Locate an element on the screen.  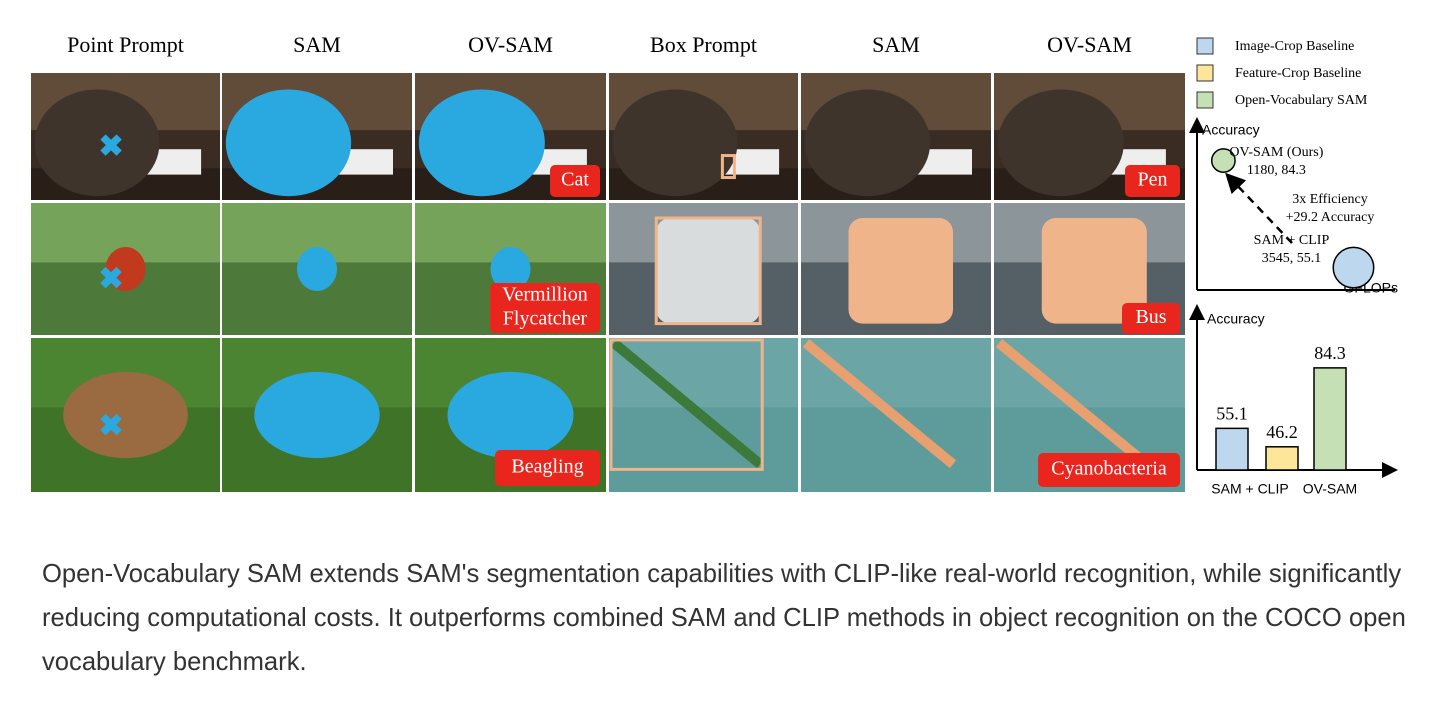
point-label: 3545, 55.1 is located at coordinates (1292, 258).